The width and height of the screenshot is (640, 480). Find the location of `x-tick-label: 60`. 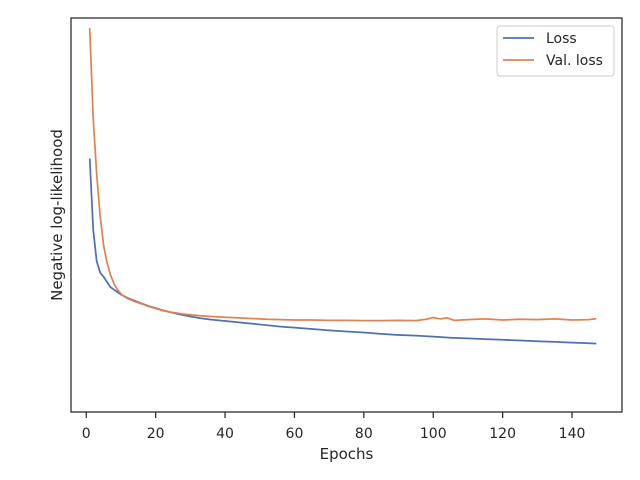

x-tick-label: 60 is located at coordinates (295, 434).